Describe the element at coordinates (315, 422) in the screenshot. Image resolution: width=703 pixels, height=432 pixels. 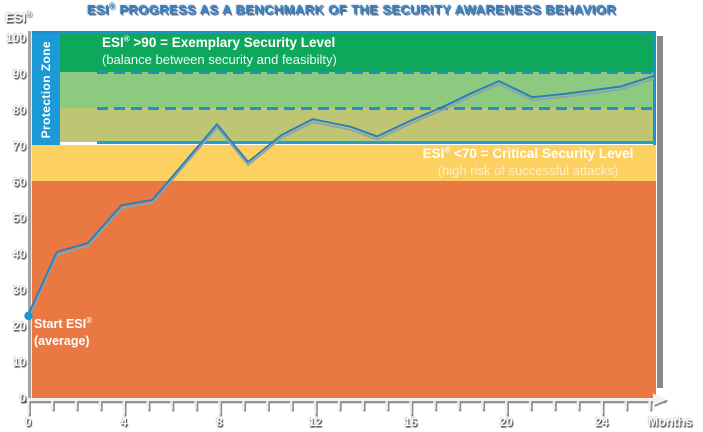
I see `x-axis-tick-label: 12` at that location.